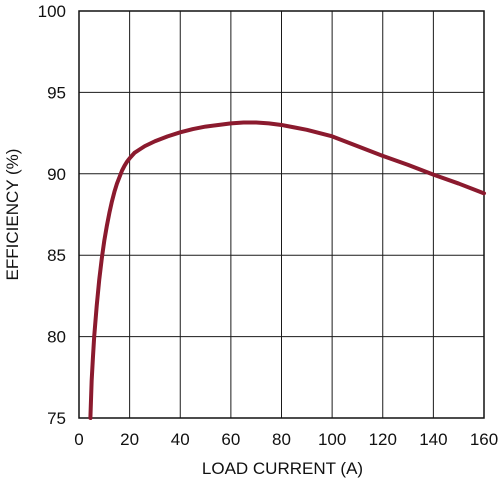 The image size is (500, 482). I want to click on y-tick-label-85: 85, so click(56, 255).